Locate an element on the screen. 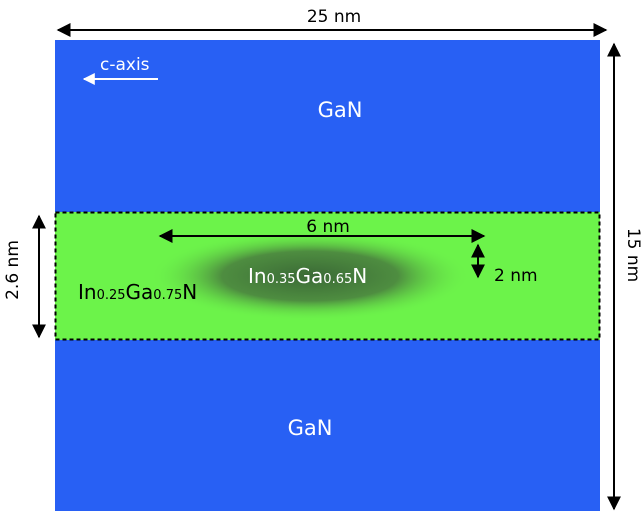  gan-bottom-label: GaN is located at coordinates (310, 428).